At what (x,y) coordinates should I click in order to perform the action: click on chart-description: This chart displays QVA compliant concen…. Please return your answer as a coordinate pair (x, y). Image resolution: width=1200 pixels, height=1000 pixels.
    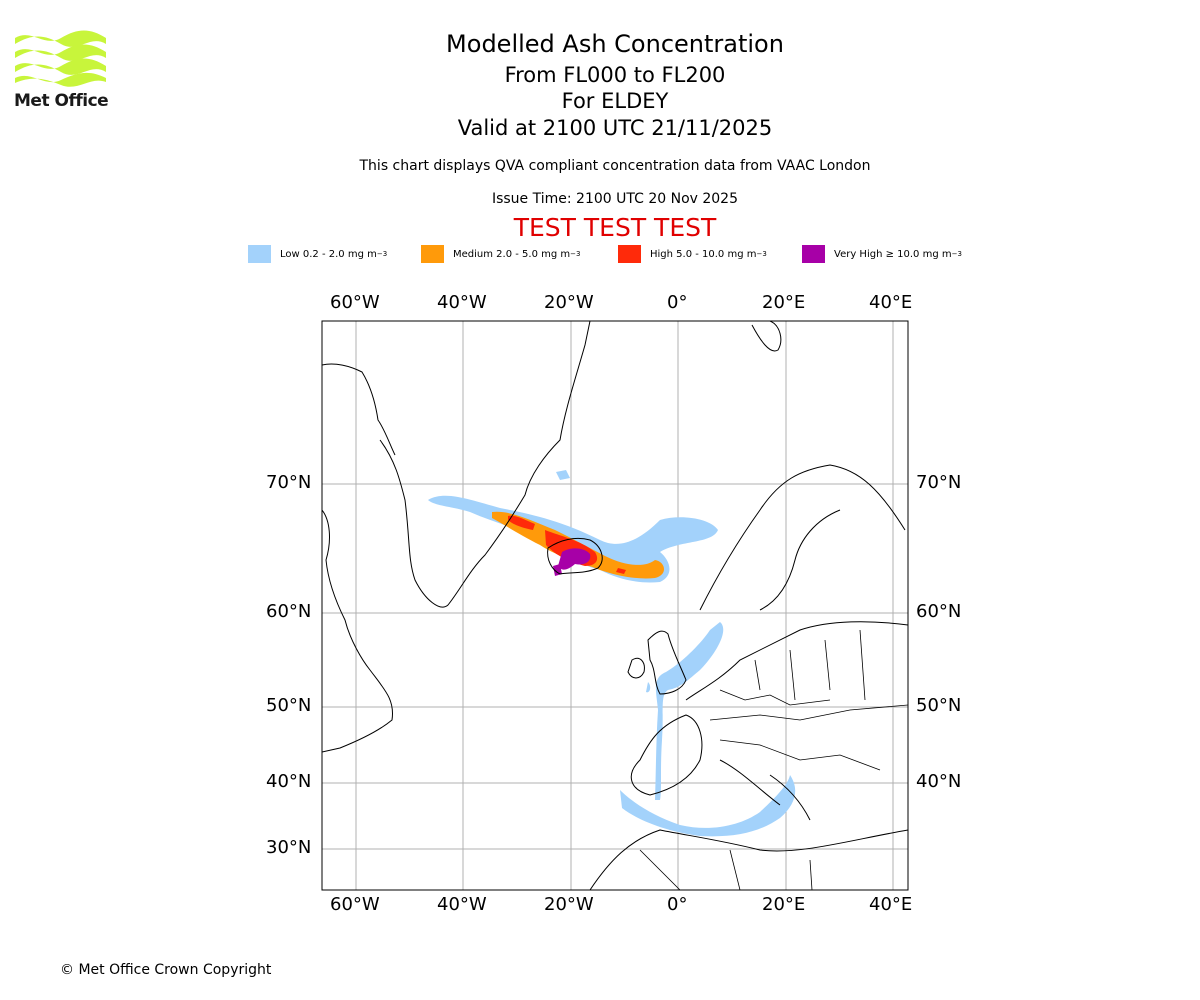
    Looking at the image, I should click on (615, 166).